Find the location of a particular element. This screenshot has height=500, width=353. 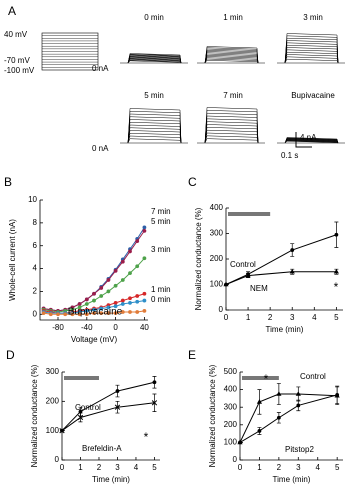

zero-label: 0 nA is located at coordinates (100, 68).